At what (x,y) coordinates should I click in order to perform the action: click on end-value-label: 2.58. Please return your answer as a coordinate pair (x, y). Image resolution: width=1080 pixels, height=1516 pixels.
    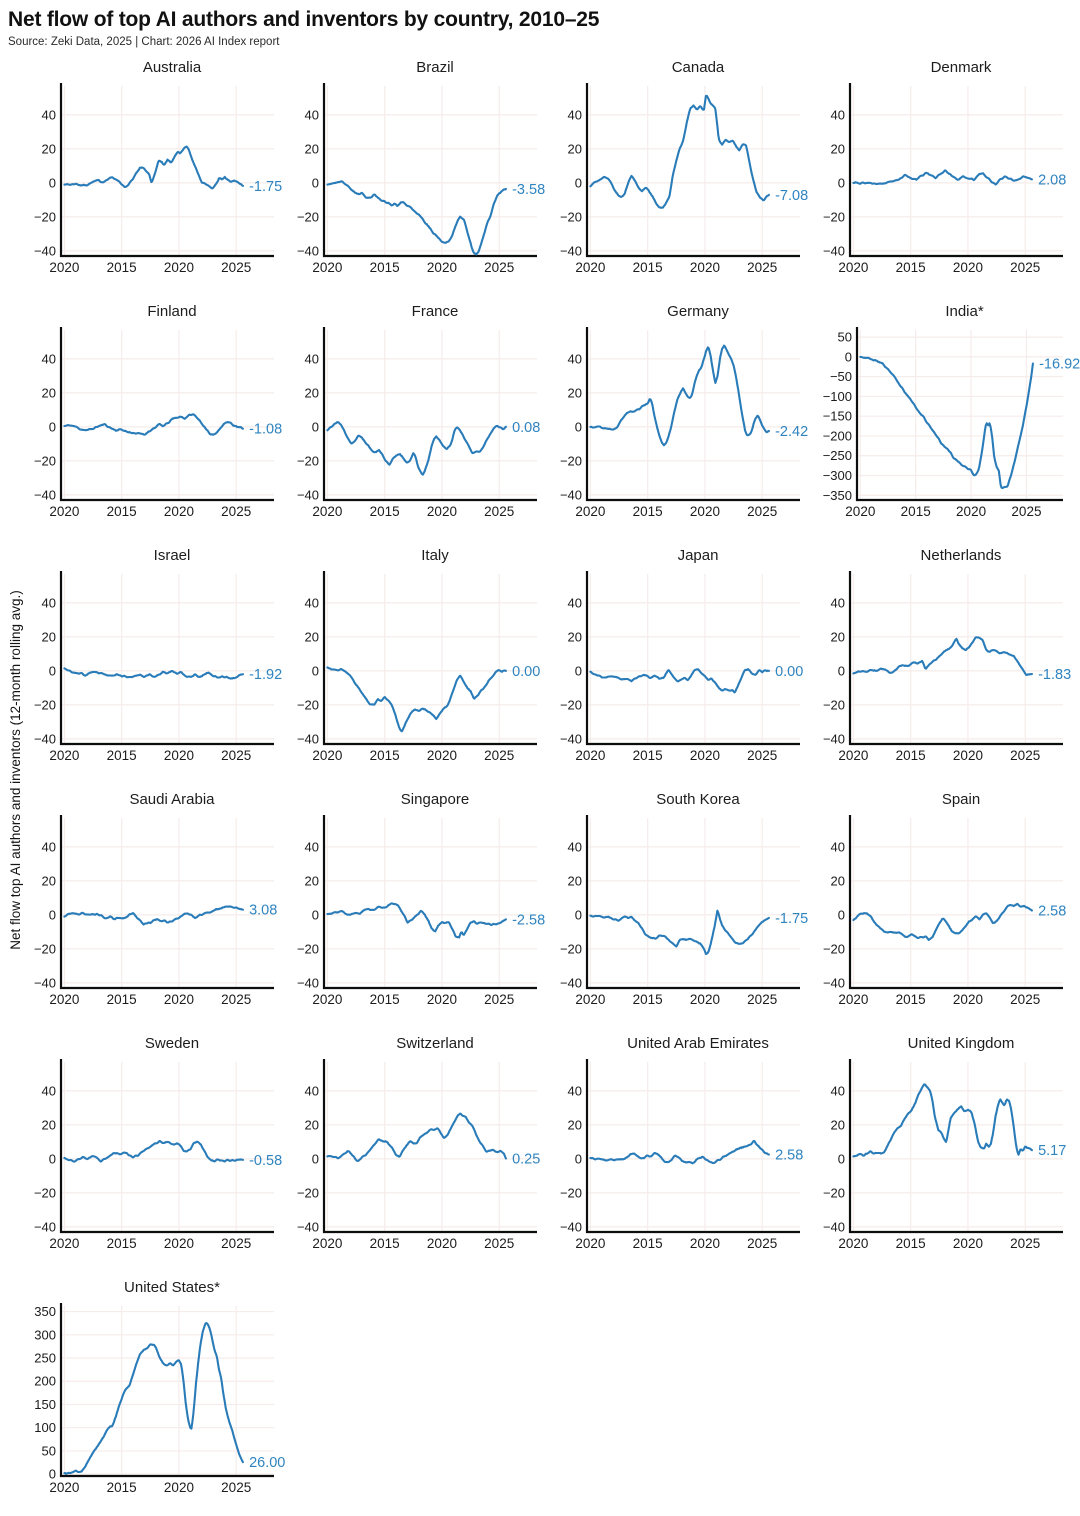
    Looking at the image, I should click on (789, 1156).